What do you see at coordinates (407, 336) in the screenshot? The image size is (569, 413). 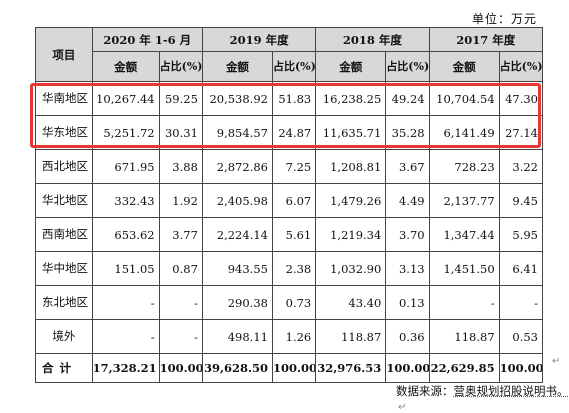 I see `share-cell: 0.36` at bounding box center [407, 336].